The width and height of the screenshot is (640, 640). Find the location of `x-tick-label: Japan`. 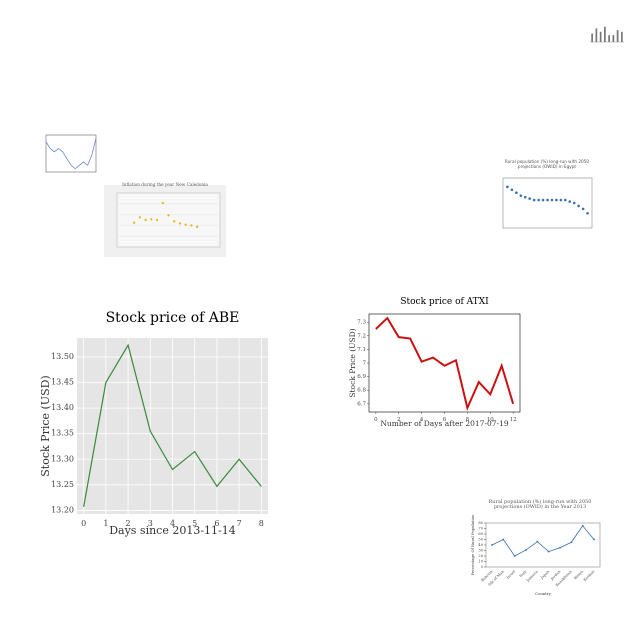

x-tick-label: Japan is located at coordinates (544, 574).